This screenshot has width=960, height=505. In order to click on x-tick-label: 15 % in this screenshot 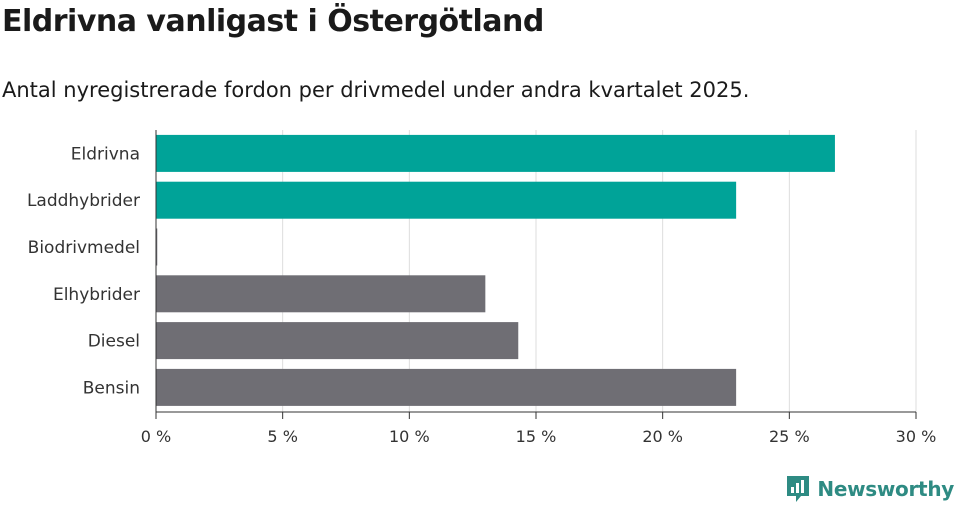, I will do `click(536, 436)`.